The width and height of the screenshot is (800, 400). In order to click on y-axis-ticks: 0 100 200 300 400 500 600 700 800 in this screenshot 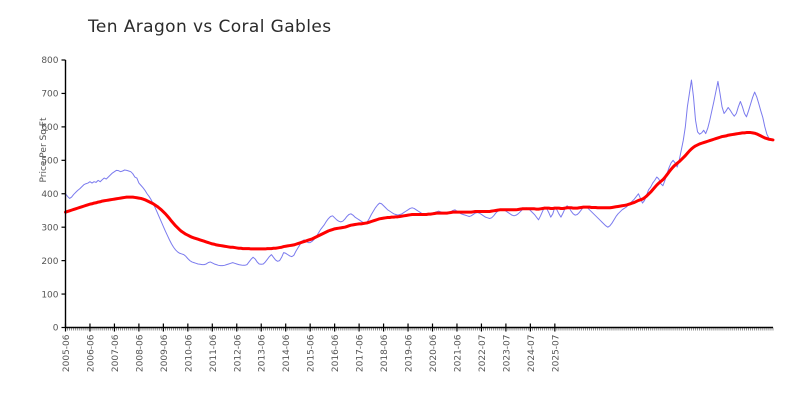, I will do `click(53, 195)`.